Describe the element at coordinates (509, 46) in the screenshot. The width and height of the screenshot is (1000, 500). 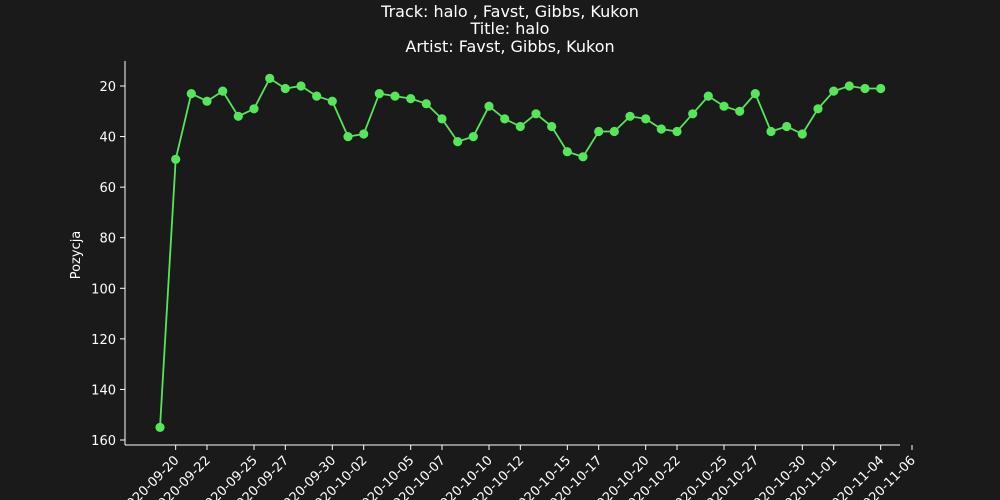
I see `title-line-3: Artist: Favst, Gibbs, Kukon` at that location.